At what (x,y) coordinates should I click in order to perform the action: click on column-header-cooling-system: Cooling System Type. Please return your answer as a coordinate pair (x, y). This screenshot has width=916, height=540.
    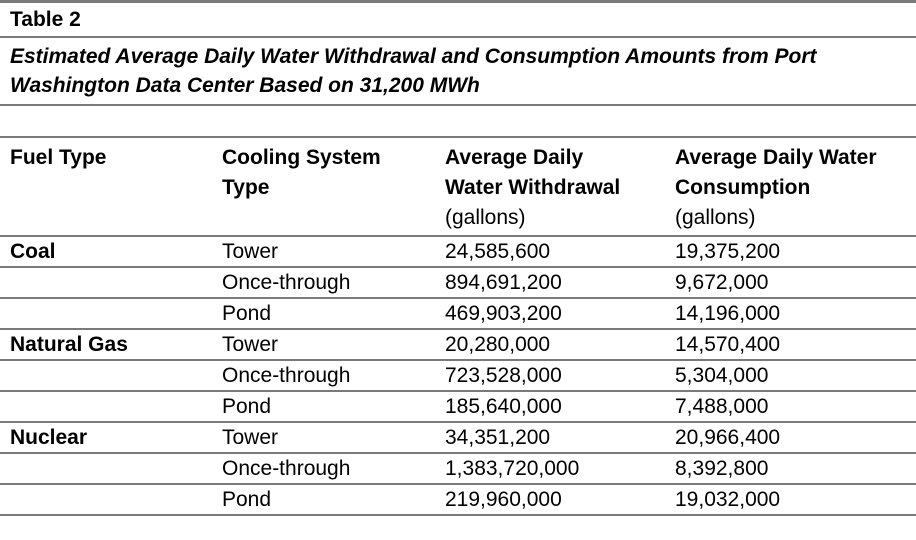
    Looking at the image, I should click on (333, 186).